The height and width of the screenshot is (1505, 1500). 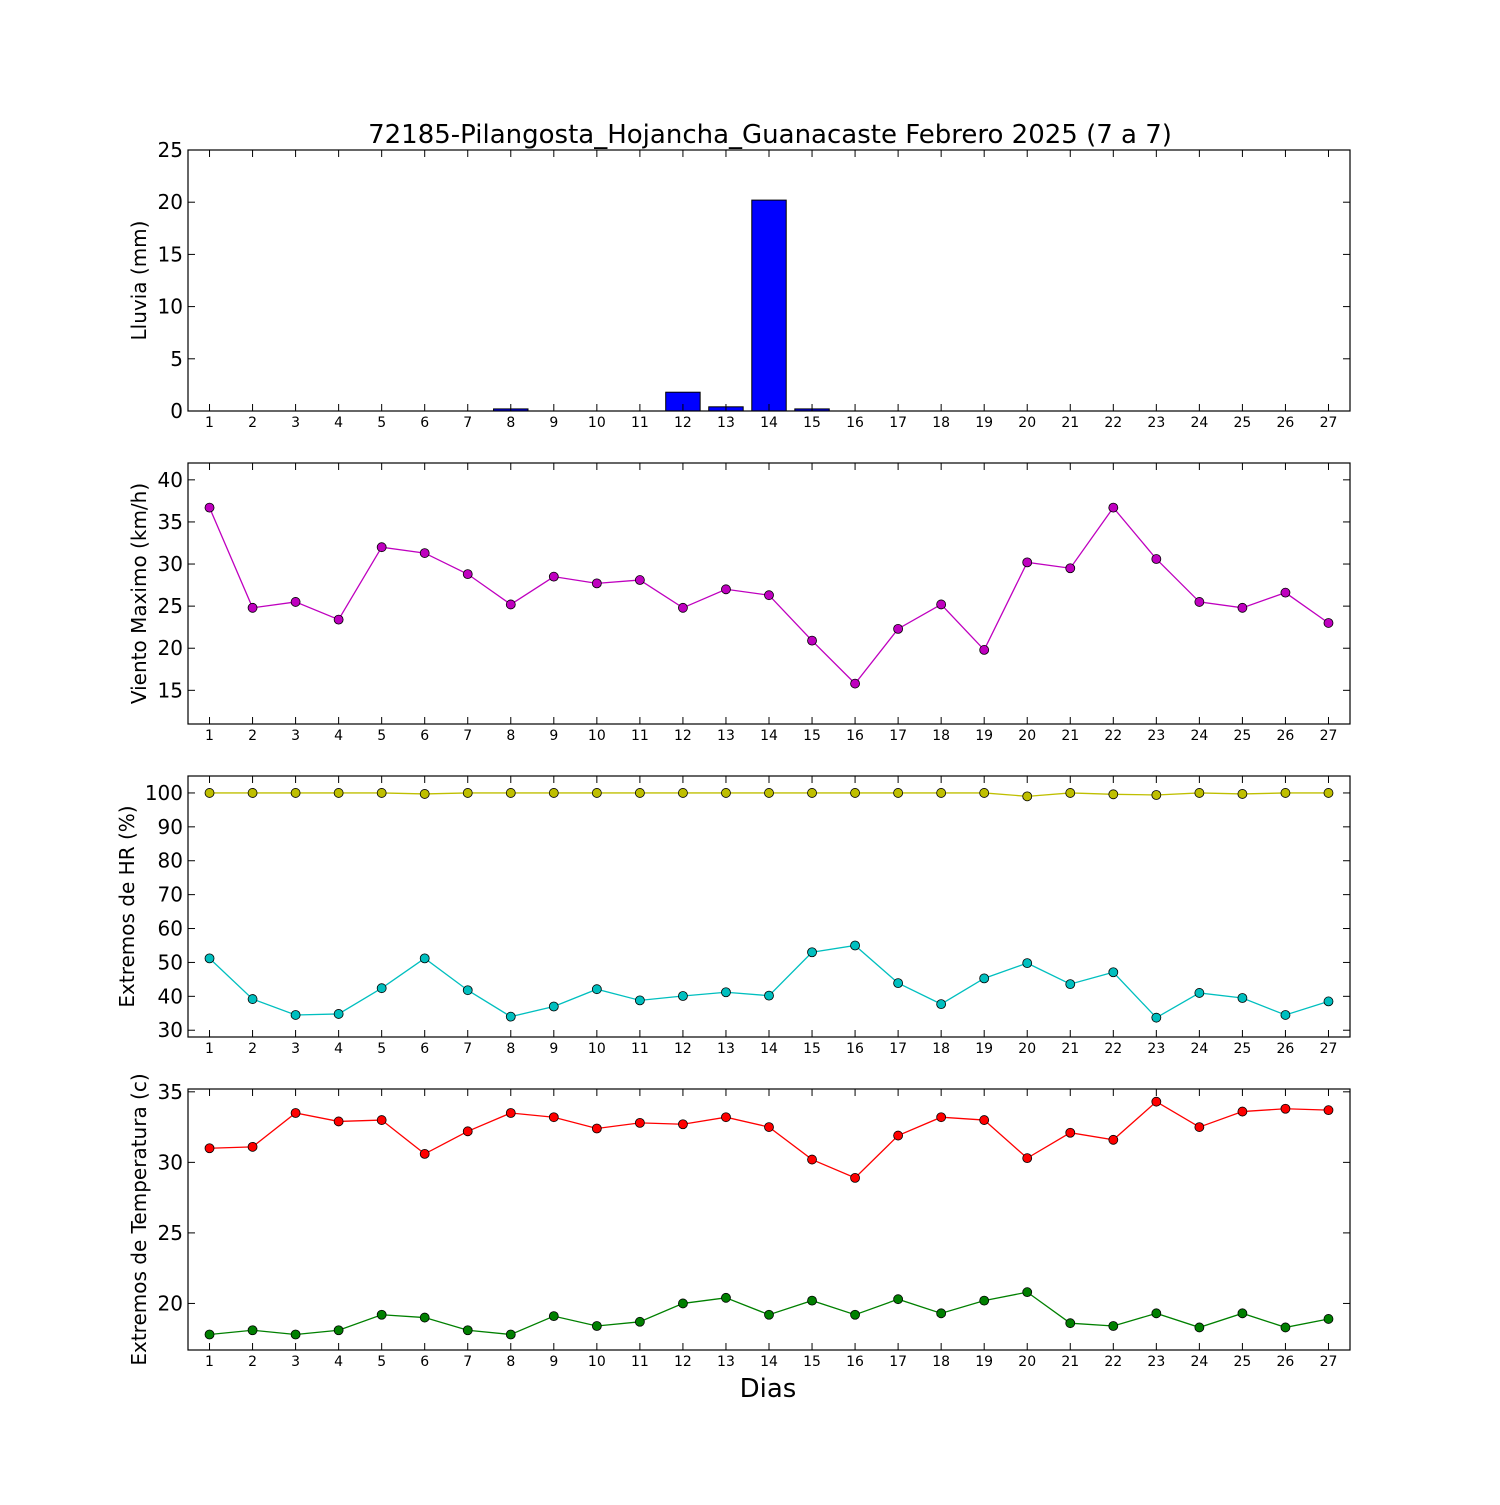 What do you see at coordinates (209, 1362) in the screenshot?
I see `xtick-label-3-1: 1` at bounding box center [209, 1362].